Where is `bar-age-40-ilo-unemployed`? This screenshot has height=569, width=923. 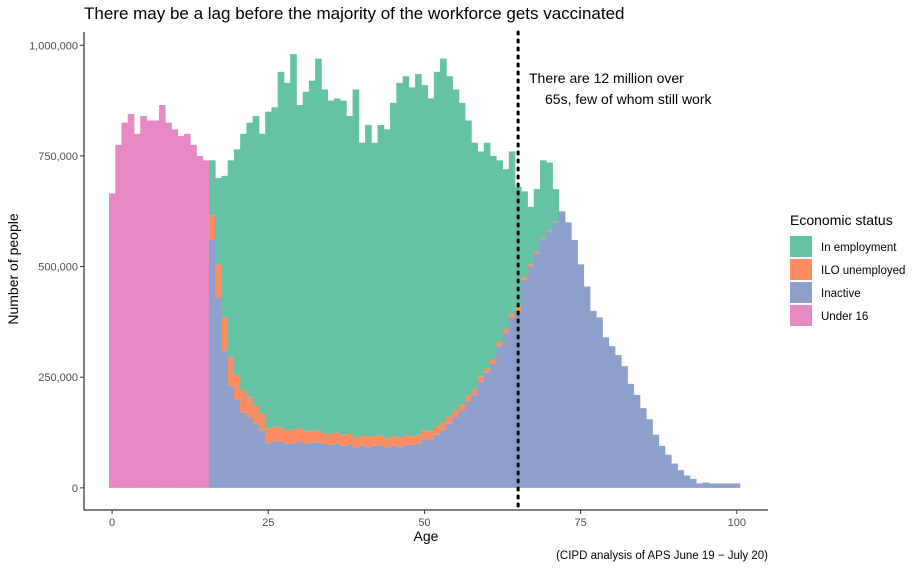
bar-age-40-ilo-unemployed is located at coordinates (362, 441).